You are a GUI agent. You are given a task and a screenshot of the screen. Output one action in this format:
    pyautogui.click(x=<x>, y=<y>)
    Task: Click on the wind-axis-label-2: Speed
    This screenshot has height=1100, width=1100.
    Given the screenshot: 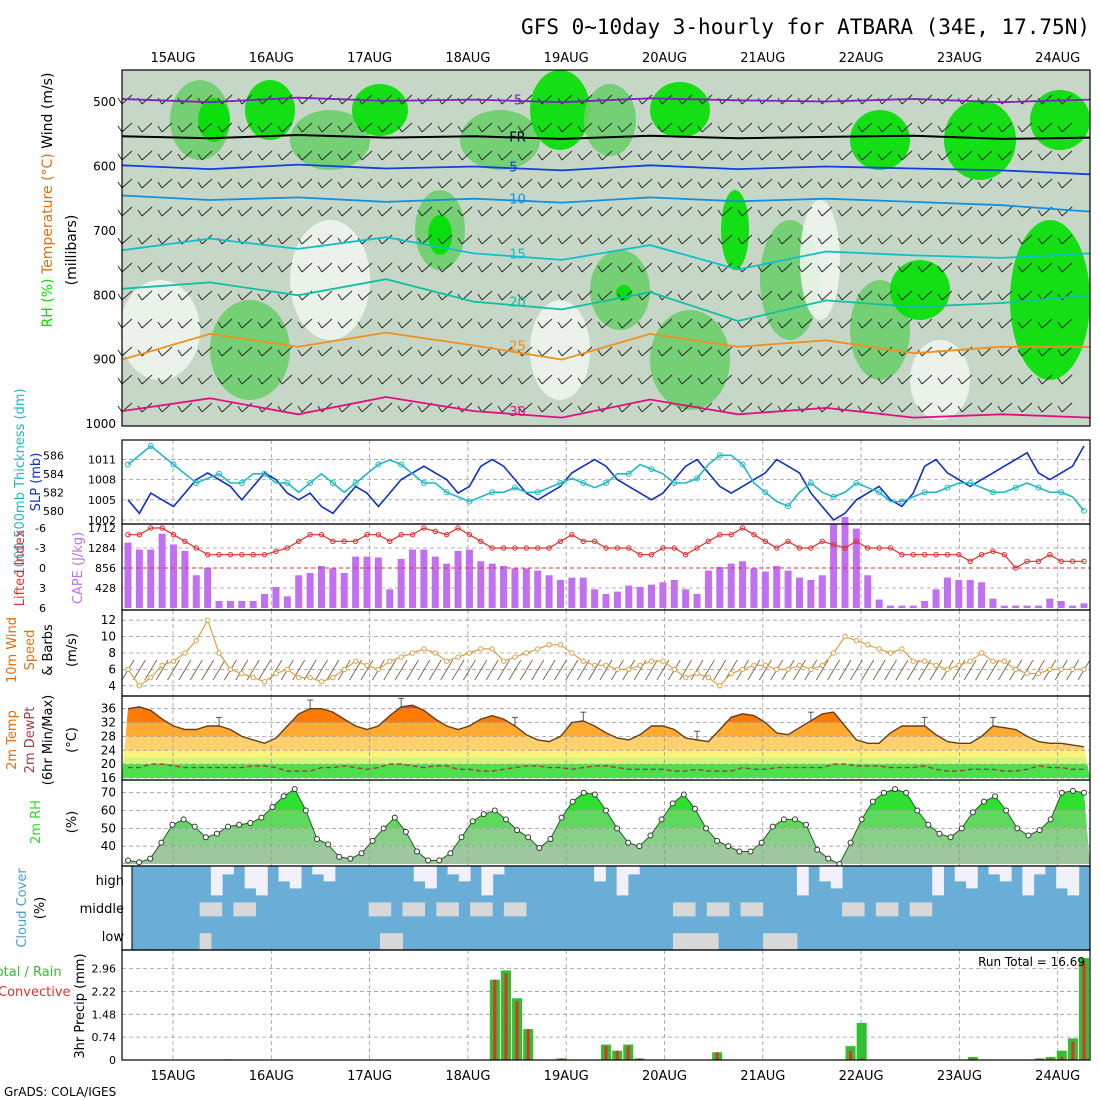 What is the action you would take?
    pyautogui.click(x=30, y=650)
    